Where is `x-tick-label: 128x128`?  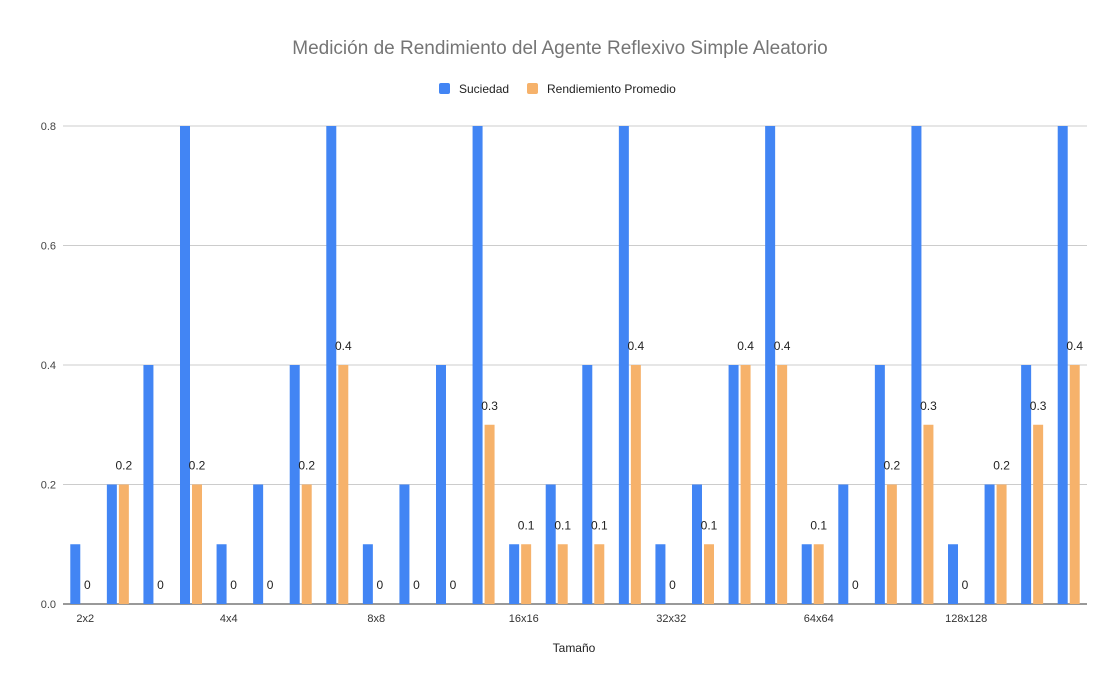 x-tick-label: 128x128 is located at coordinates (966, 619).